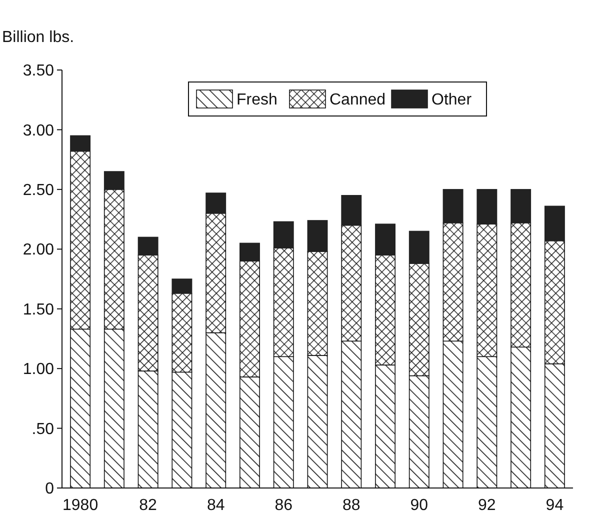 The height and width of the screenshot is (523, 595). Describe the element at coordinates (555, 505) in the screenshot. I see `x-tick-label: 94` at that location.